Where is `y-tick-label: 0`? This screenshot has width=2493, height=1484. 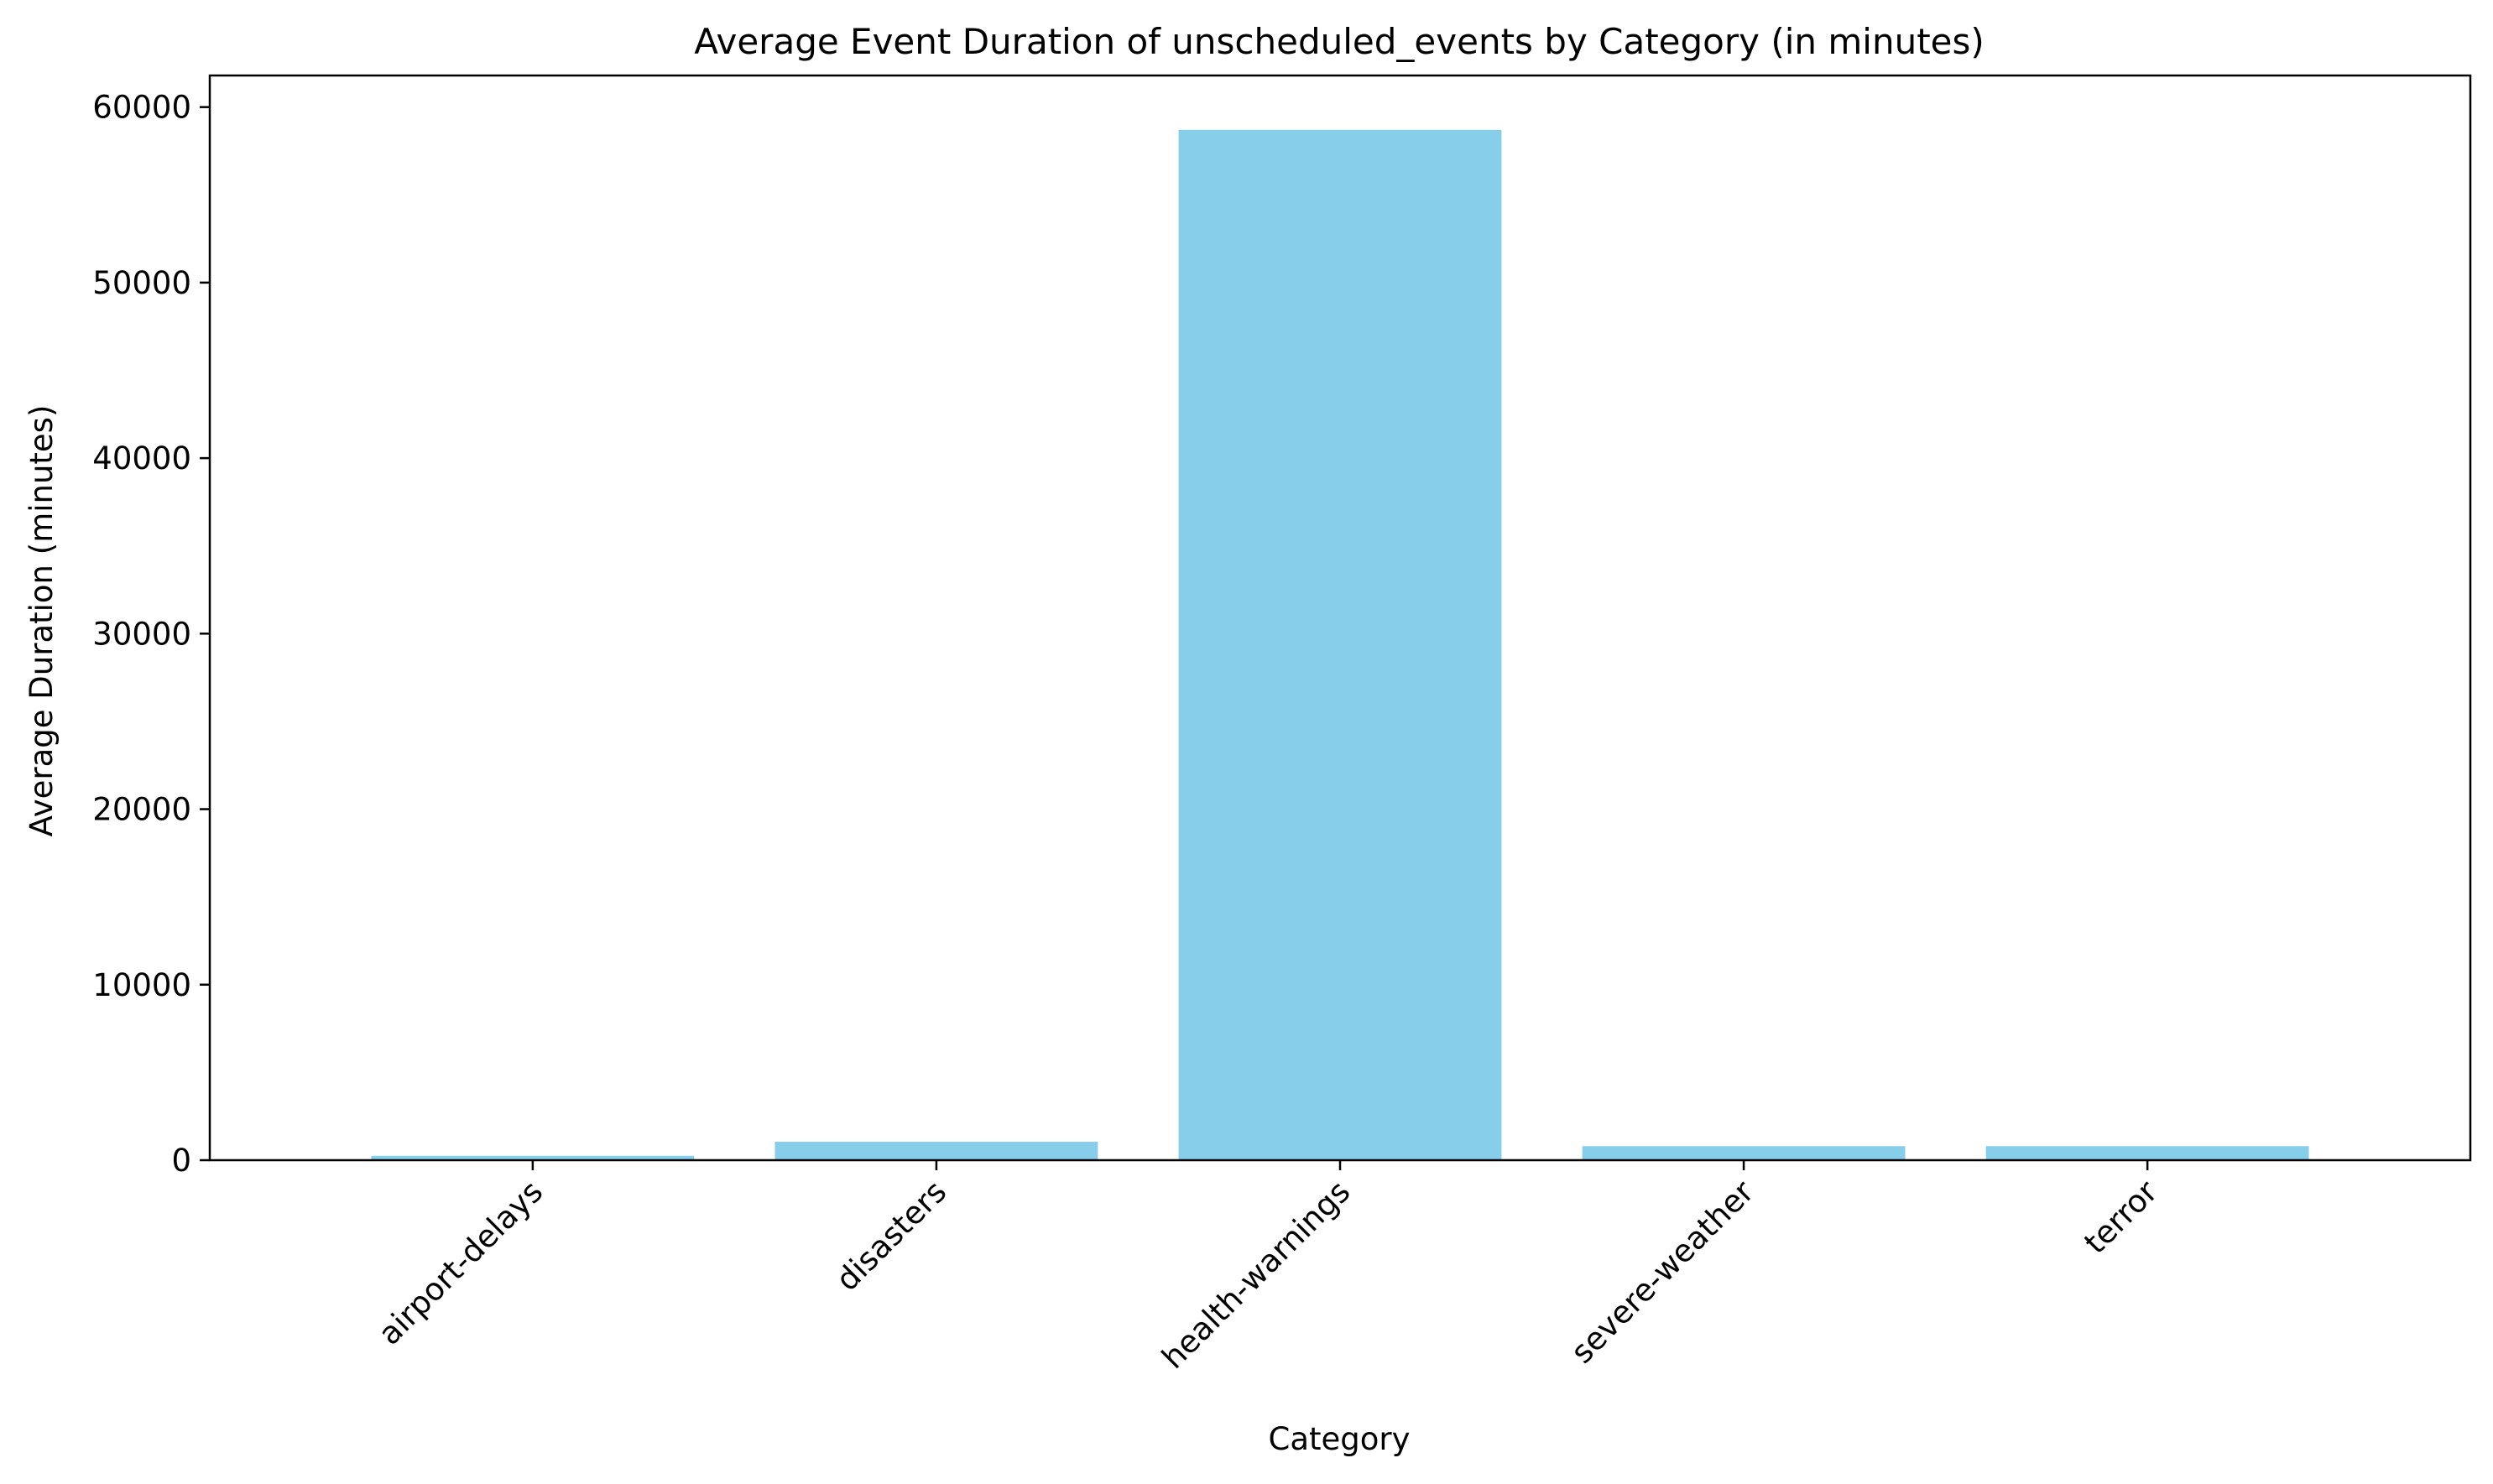
y-tick-label: 0 is located at coordinates (181, 1161).